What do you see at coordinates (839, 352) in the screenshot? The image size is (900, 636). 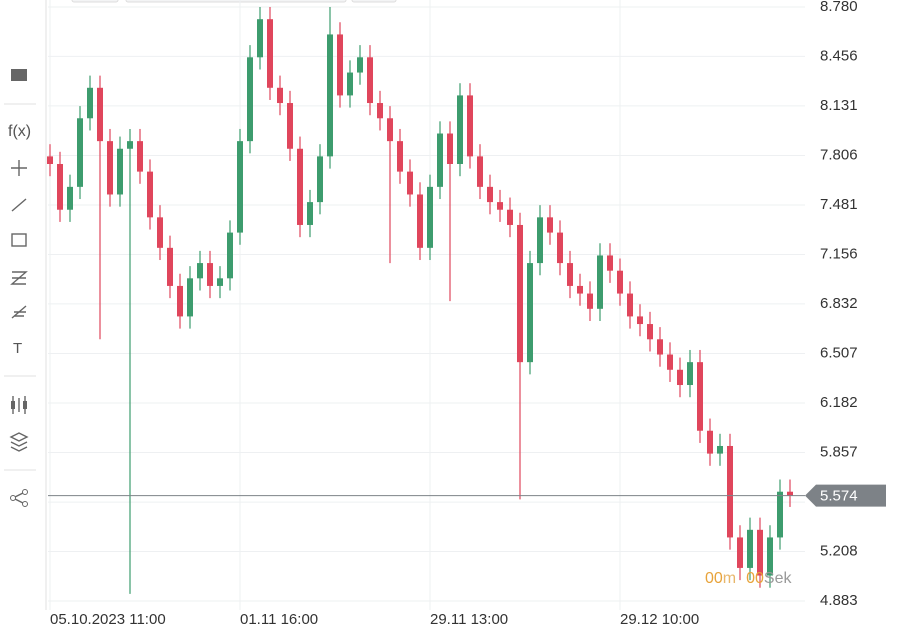 I see `y-tick-label: 6.507` at bounding box center [839, 352].